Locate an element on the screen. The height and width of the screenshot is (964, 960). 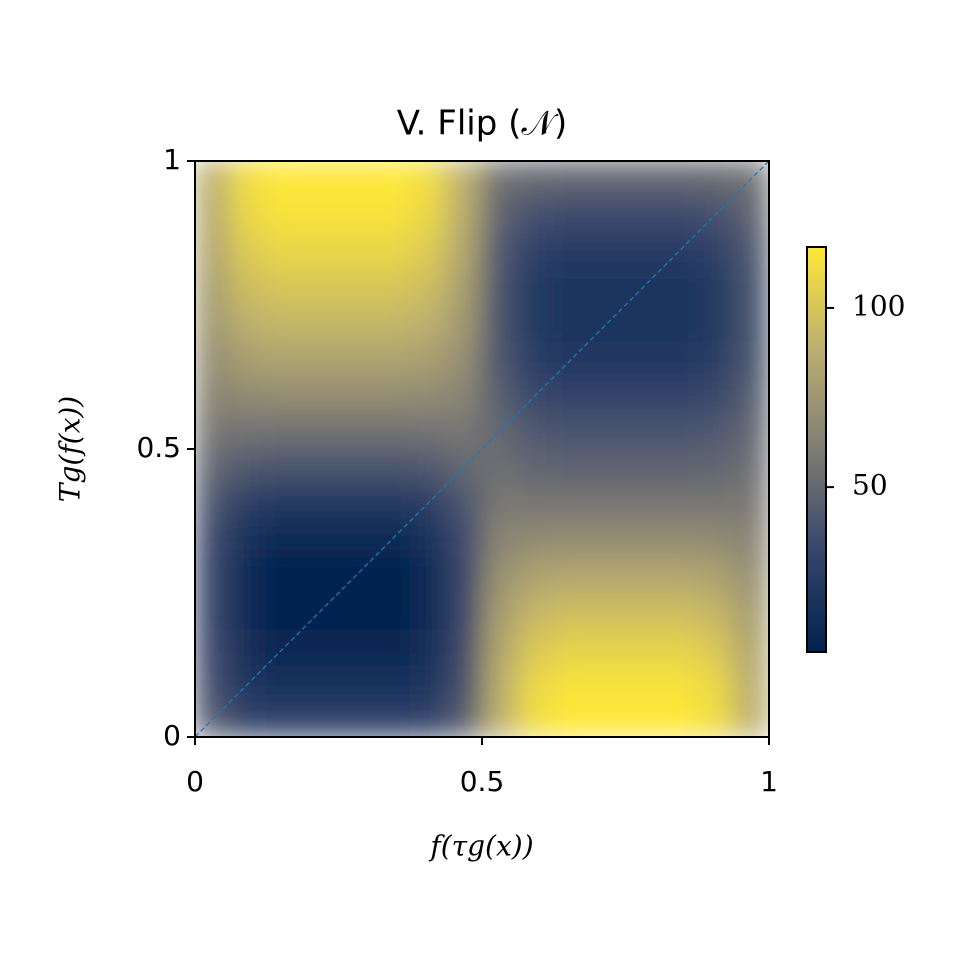
chart-title: V. Flip (𝒩) is located at coordinates (482, 124).